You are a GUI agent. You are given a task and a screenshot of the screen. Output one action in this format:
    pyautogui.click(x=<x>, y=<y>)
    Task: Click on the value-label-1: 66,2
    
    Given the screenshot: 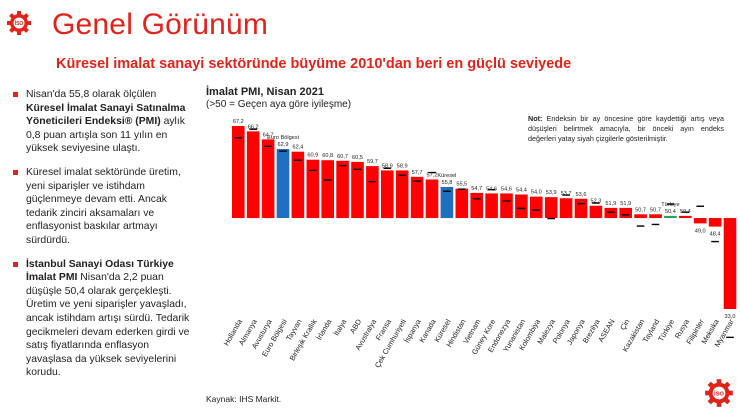 What is the action you would take?
    pyautogui.click(x=253, y=127)
    